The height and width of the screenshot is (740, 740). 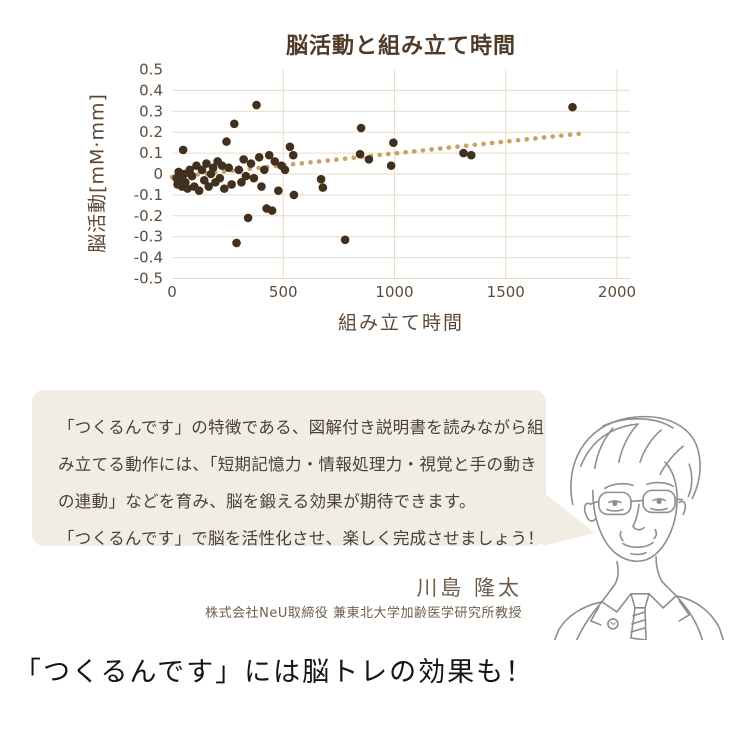 I want to click on portrait-face, so click(x=635, y=511).